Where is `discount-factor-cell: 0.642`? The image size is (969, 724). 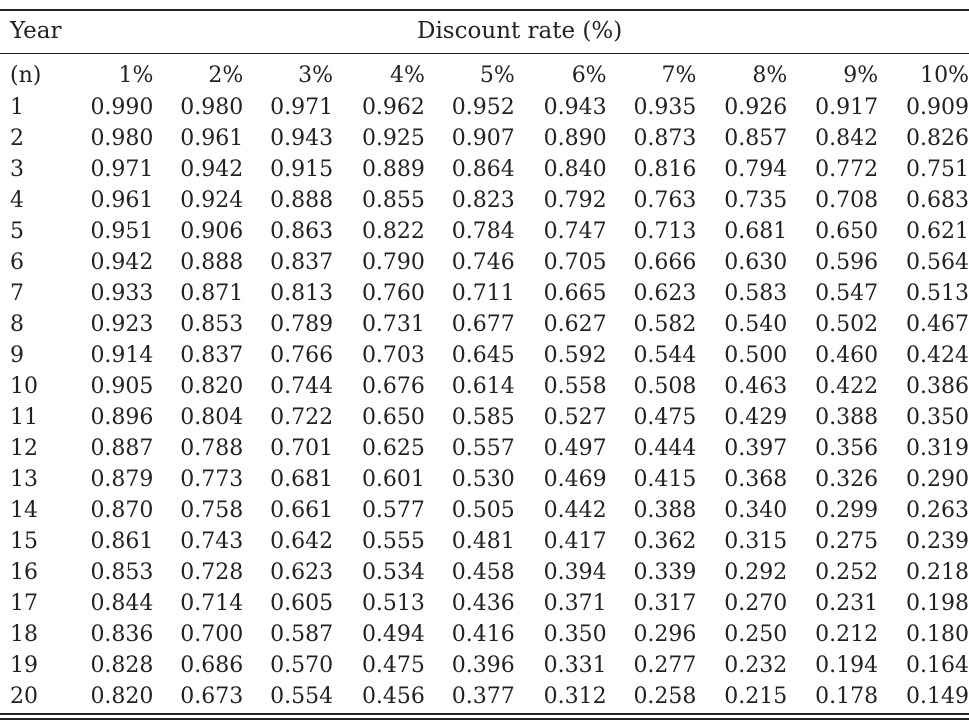 discount-factor-cell: 0.642 is located at coordinates (302, 541).